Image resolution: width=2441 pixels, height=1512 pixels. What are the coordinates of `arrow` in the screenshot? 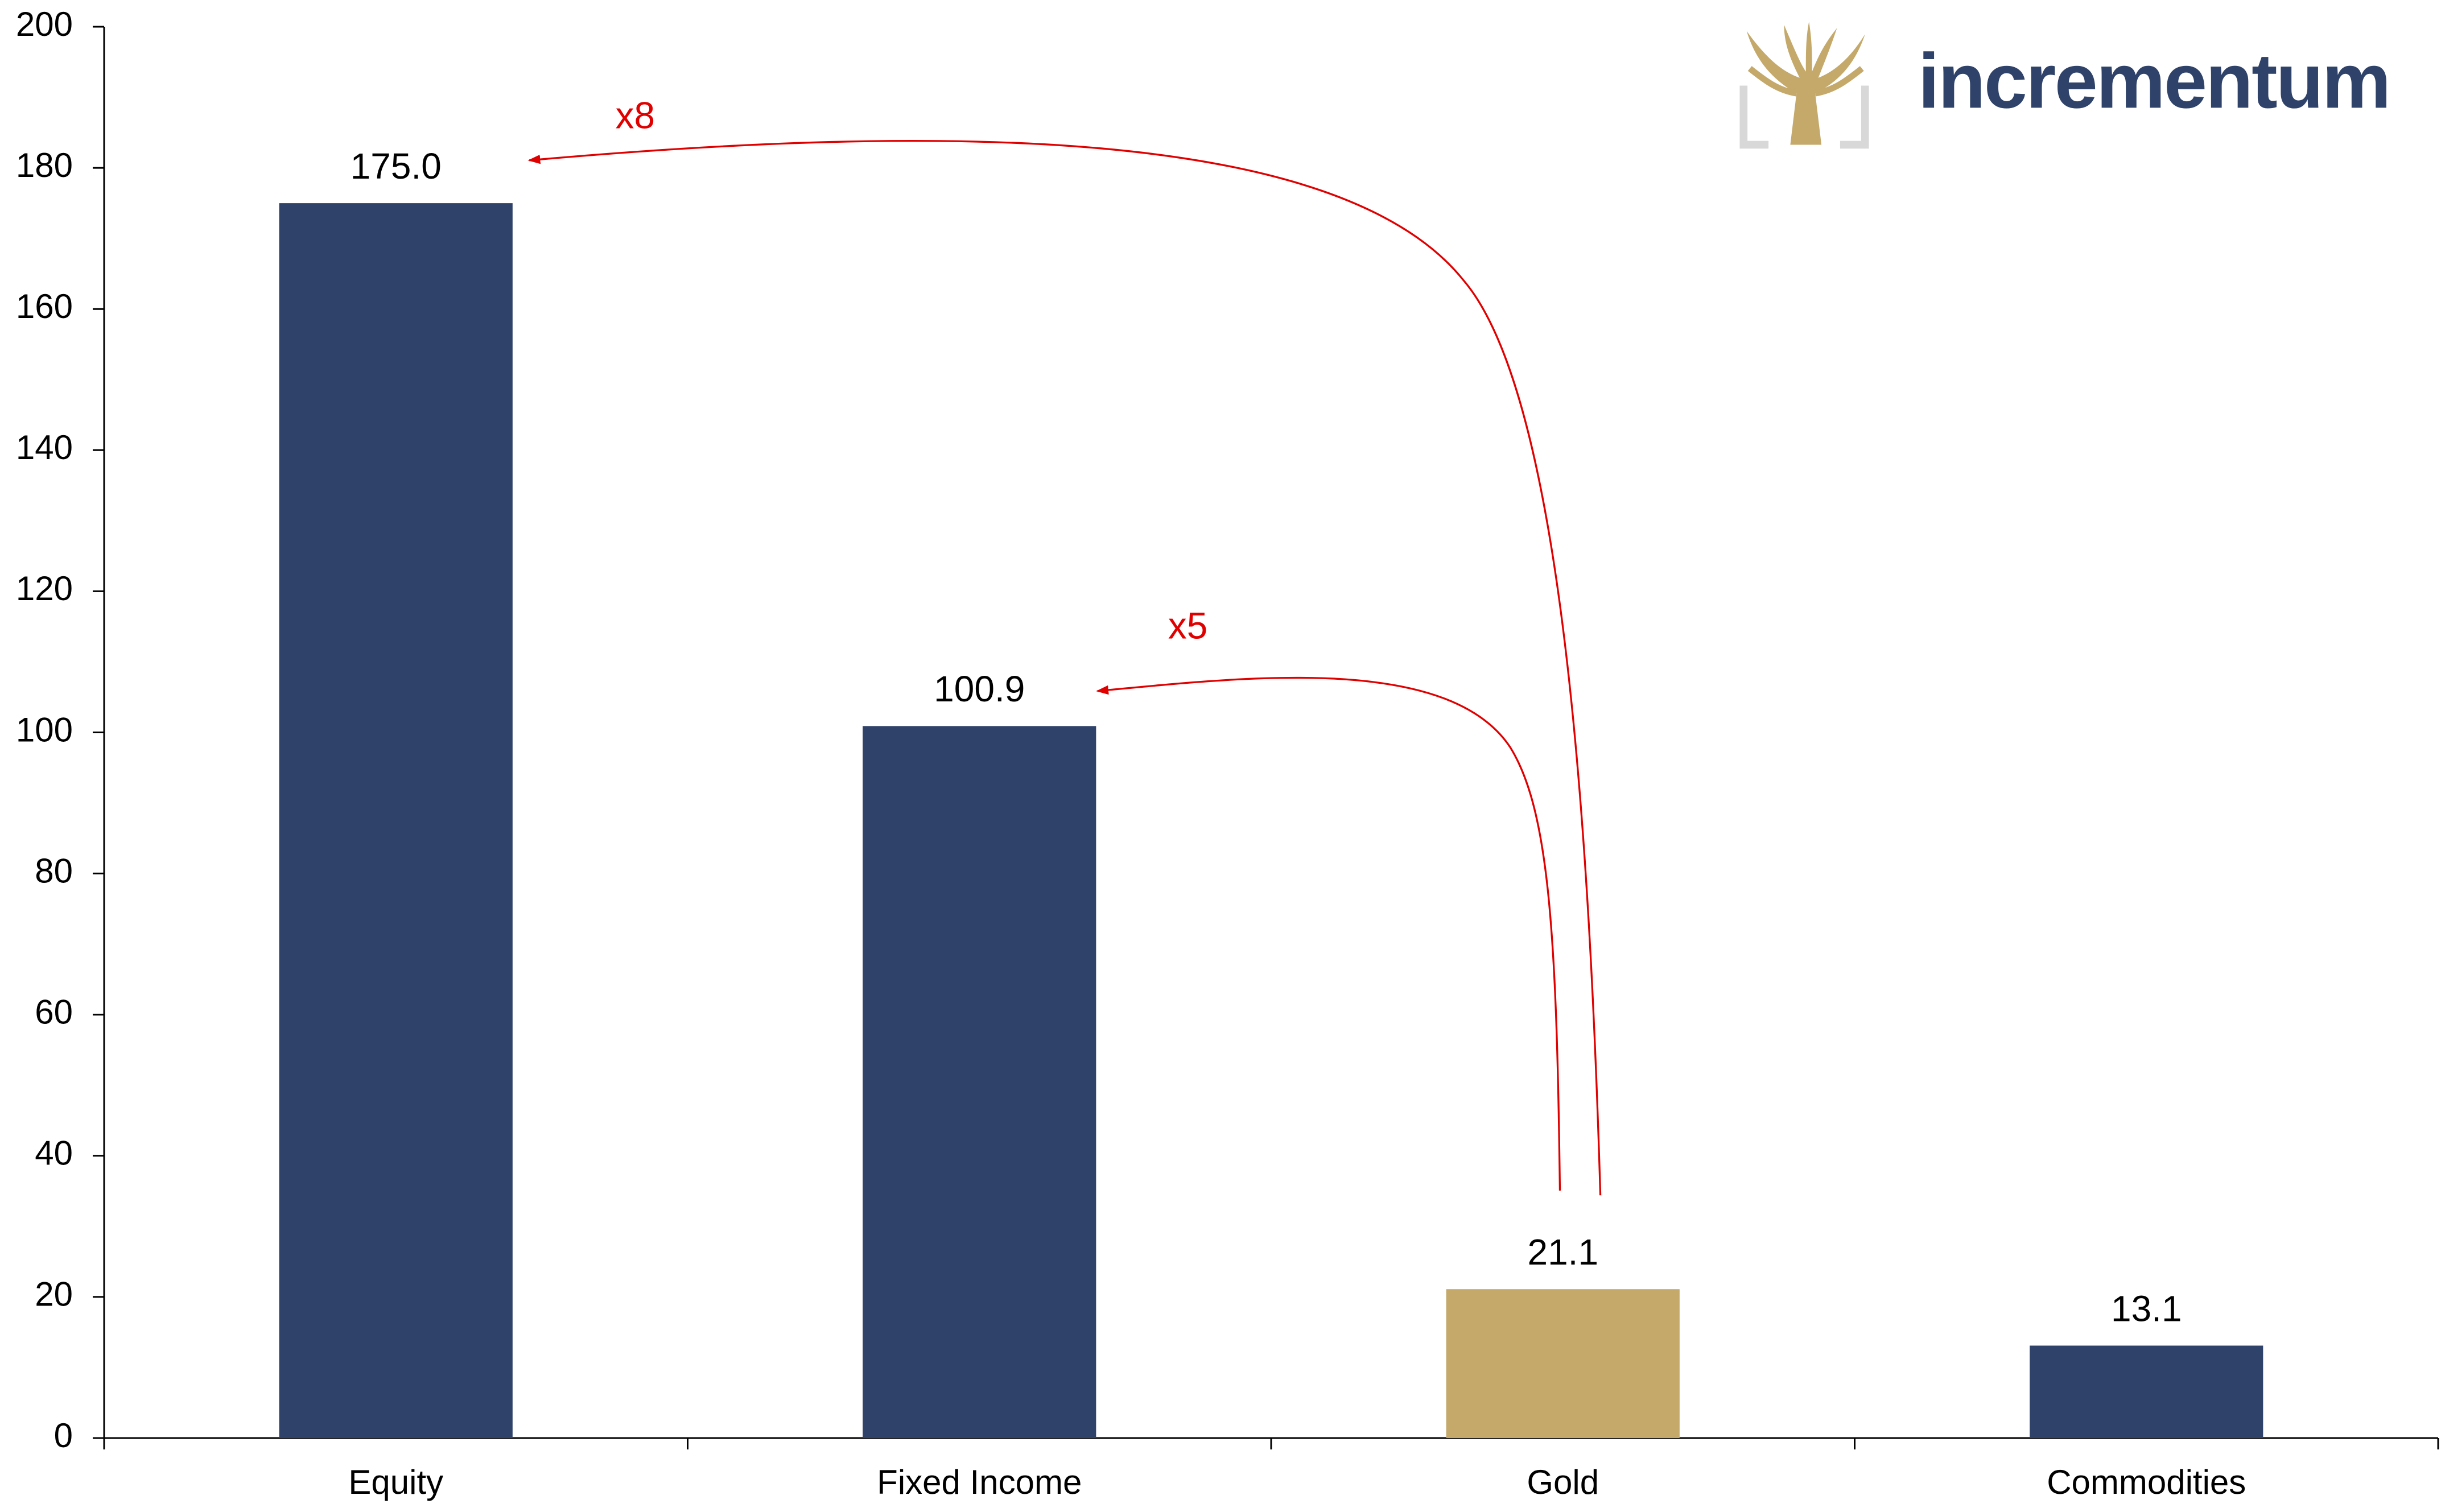 It's located at (1329, 933).